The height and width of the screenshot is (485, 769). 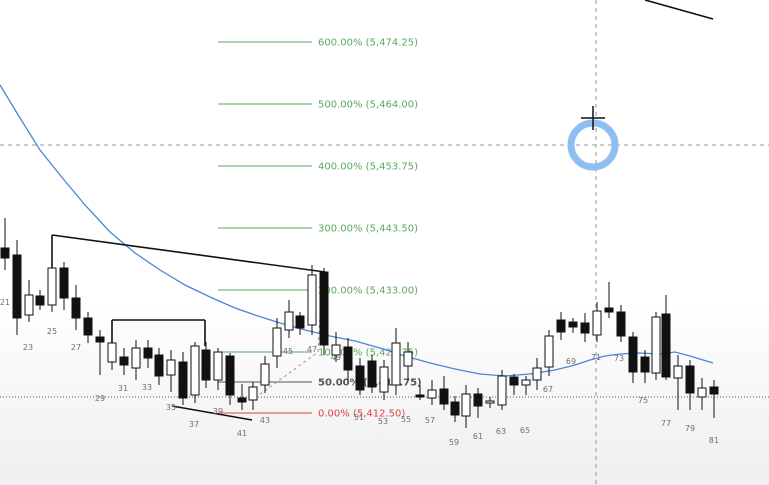 What do you see at coordinates (368, 43) in the screenshot?
I see `fib-level-label: 600.00% (5,474.25)` at bounding box center [368, 43].